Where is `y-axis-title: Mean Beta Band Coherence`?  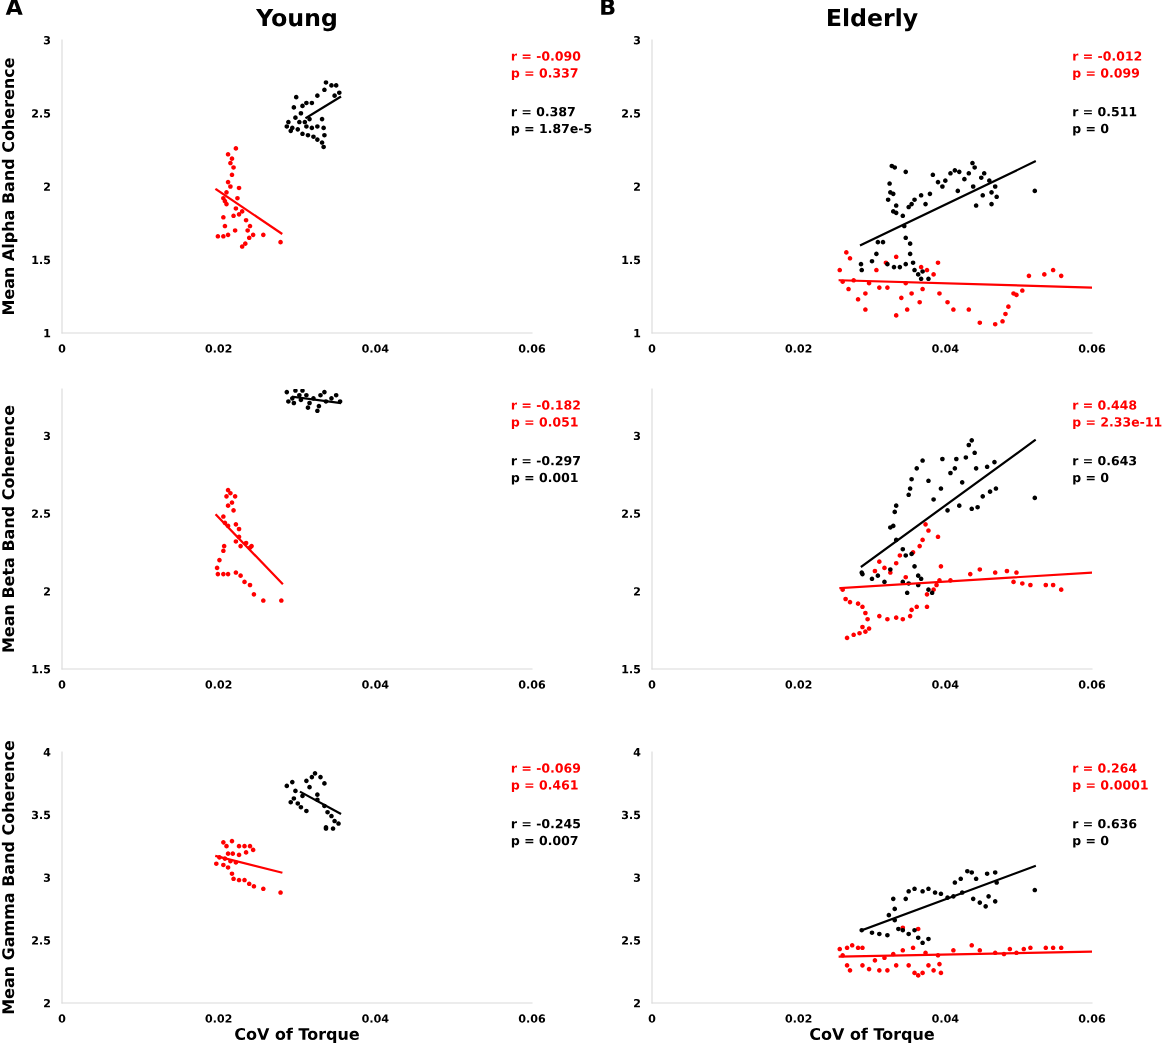 y-axis-title: Mean Beta Band Coherence is located at coordinates (8, 528).